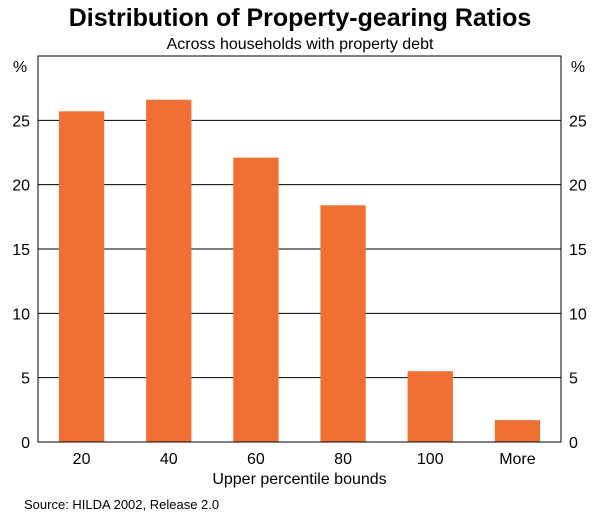 The width and height of the screenshot is (600, 521). I want to click on y-tick-label-left: 20, so click(21, 186).